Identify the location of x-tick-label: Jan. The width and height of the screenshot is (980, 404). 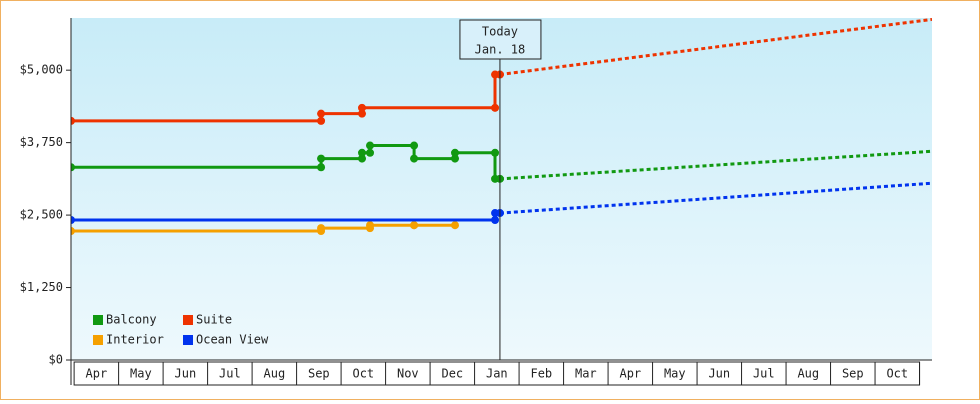
(497, 374).